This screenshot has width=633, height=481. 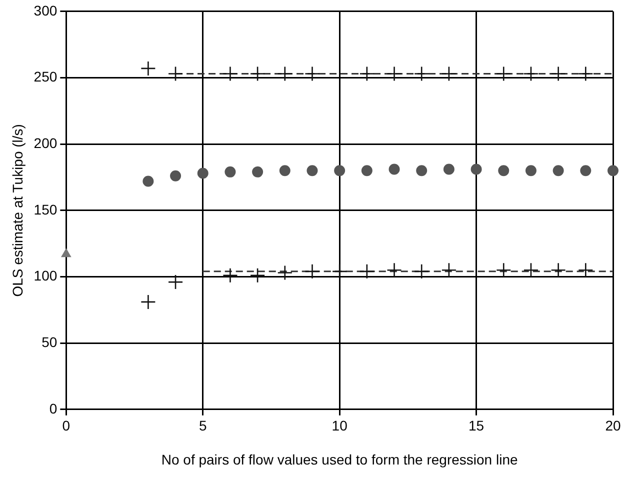 I want to click on y-tick-label: 50, so click(x=50, y=342).